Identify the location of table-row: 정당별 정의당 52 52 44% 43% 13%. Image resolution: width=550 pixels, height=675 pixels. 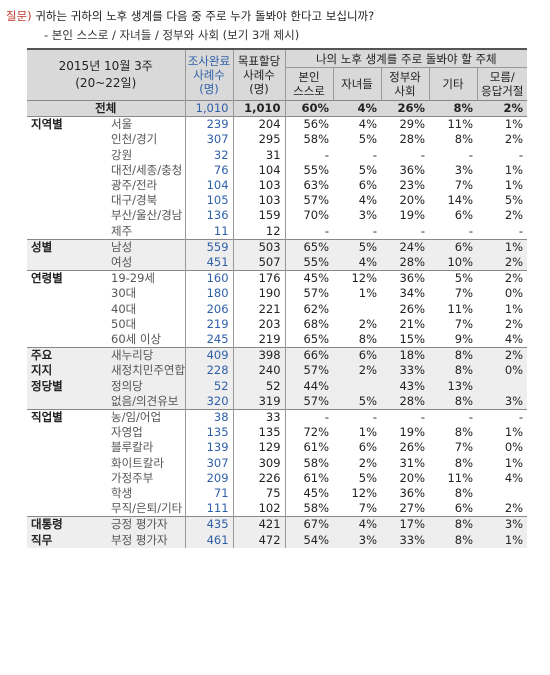
(277, 386).